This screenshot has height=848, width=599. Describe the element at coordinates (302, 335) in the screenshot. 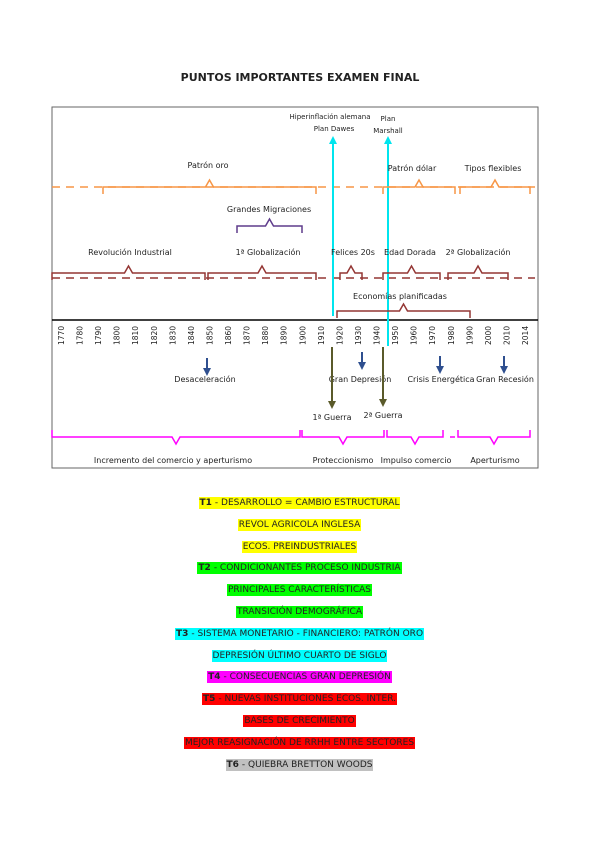

I see `year-label: 1900` at that location.